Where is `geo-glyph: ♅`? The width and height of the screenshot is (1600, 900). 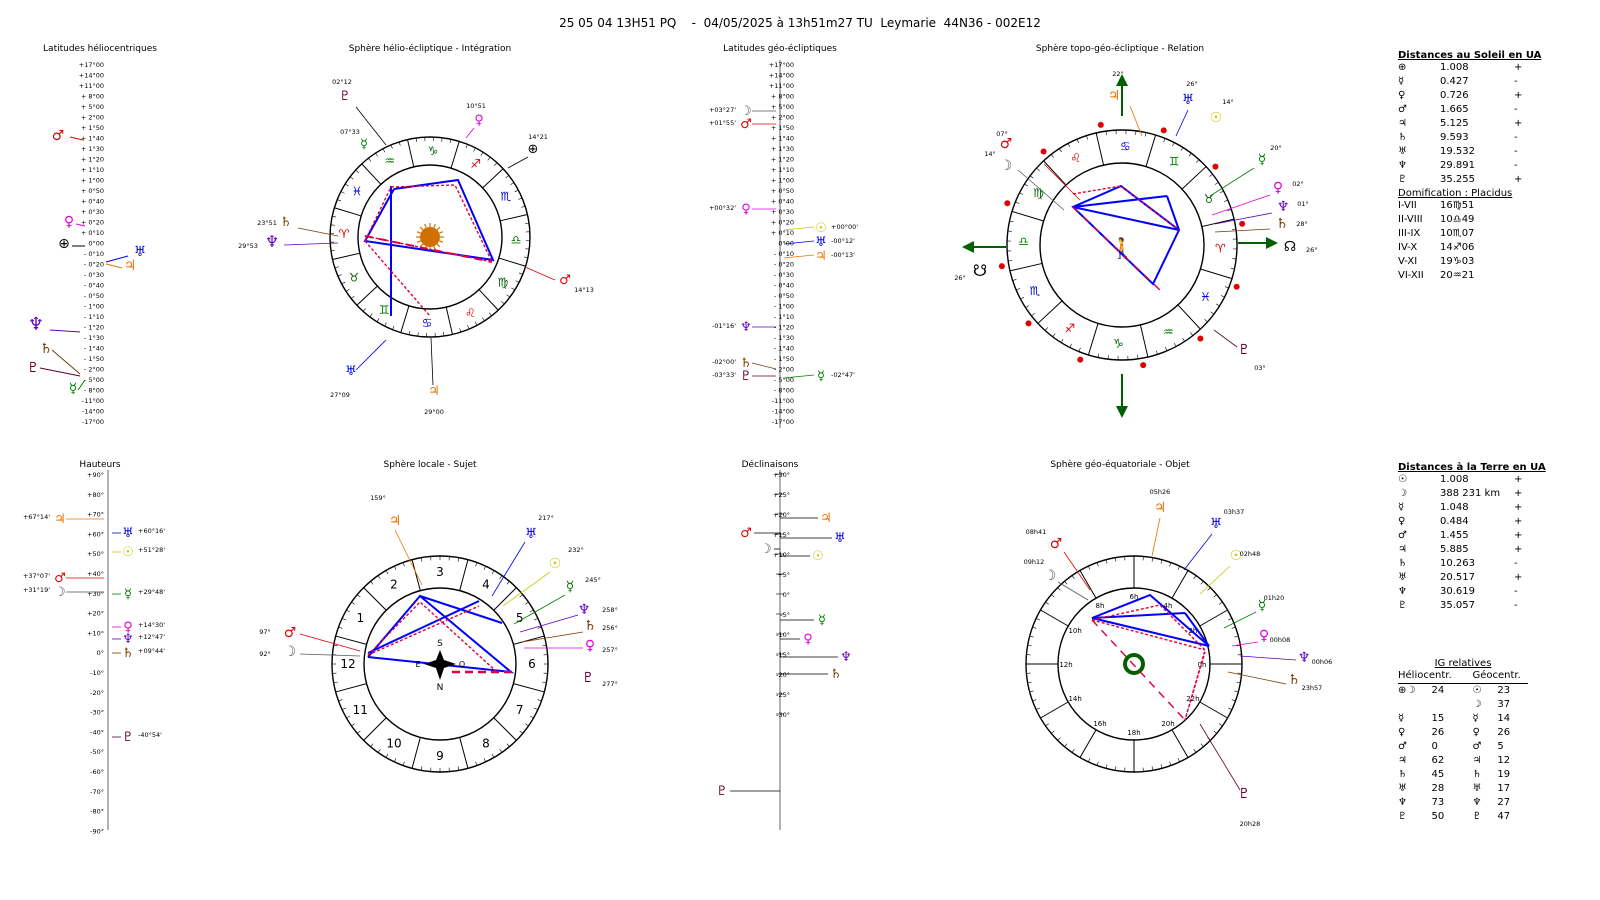 geo-glyph: ♅ is located at coordinates (1477, 788).